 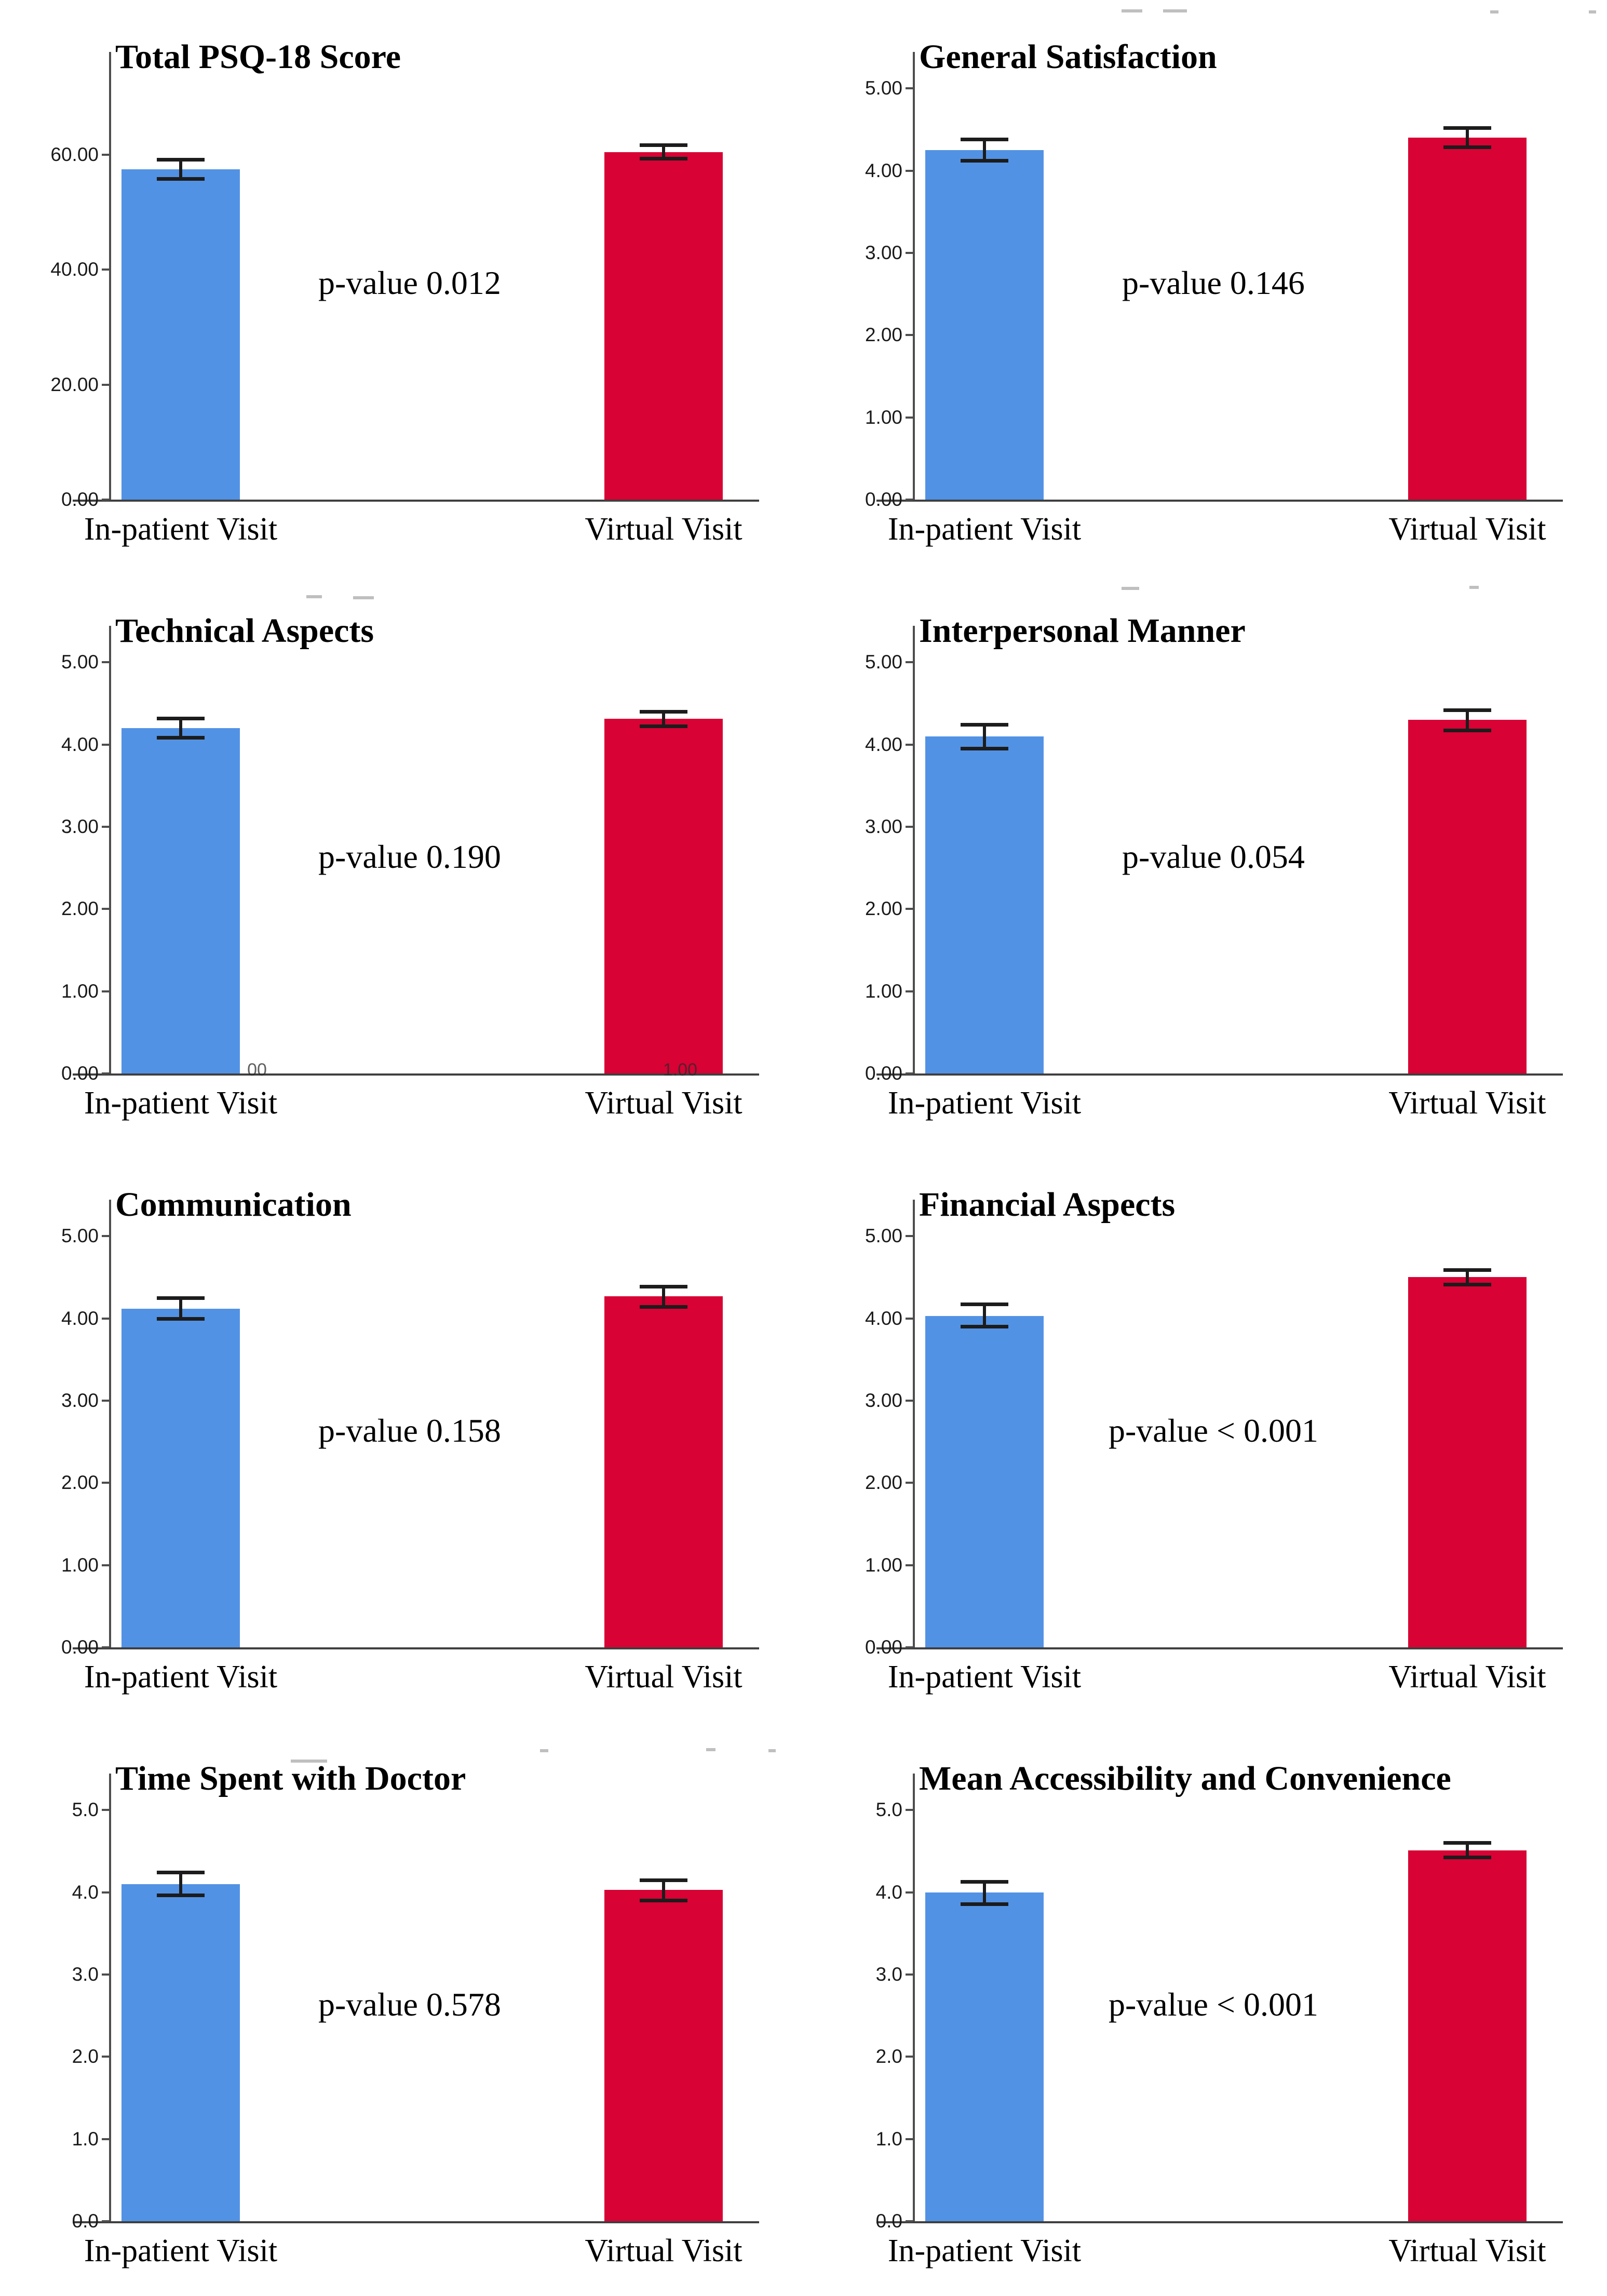 I want to click on y-tick-label: 4.00, so click(x=883, y=1318).